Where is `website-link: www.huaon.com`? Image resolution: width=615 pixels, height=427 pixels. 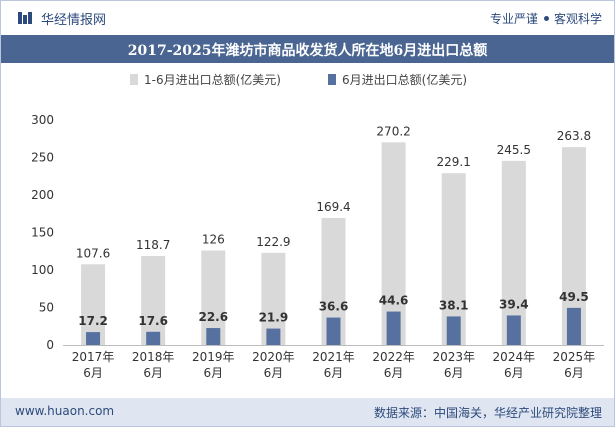 website-link: www.huaon.com is located at coordinates (65, 411).